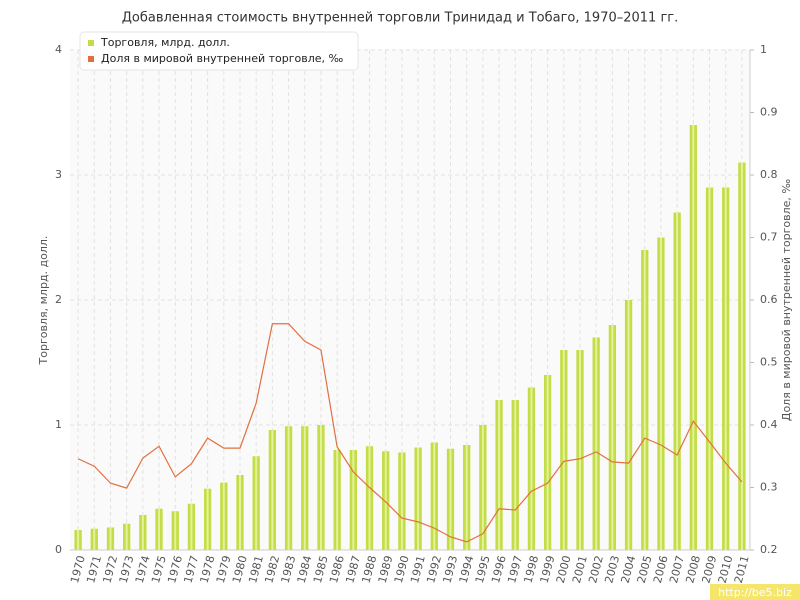  What do you see at coordinates (769, 549) in the screenshot?
I see `y2-tick-label: 0.2` at bounding box center [769, 549].